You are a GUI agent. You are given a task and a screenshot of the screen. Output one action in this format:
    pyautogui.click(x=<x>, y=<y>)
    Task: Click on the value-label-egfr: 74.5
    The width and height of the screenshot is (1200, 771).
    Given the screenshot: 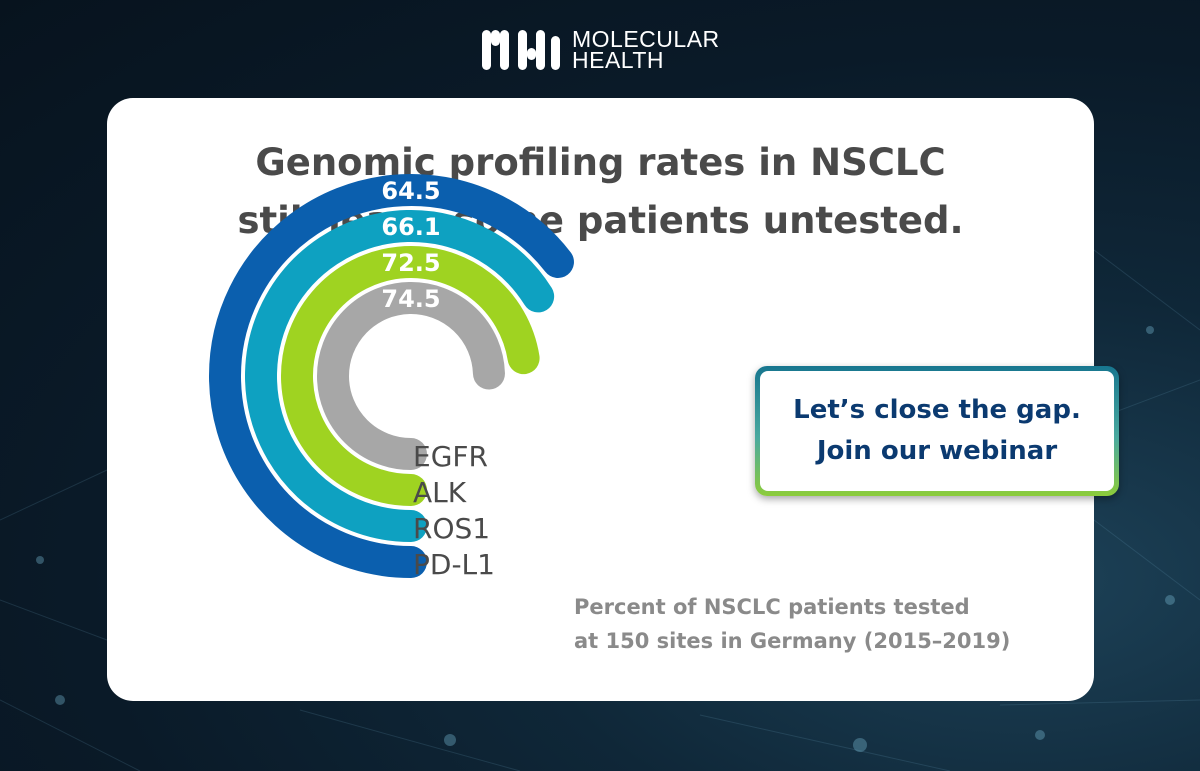 What is the action you would take?
    pyautogui.click(x=410, y=299)
    